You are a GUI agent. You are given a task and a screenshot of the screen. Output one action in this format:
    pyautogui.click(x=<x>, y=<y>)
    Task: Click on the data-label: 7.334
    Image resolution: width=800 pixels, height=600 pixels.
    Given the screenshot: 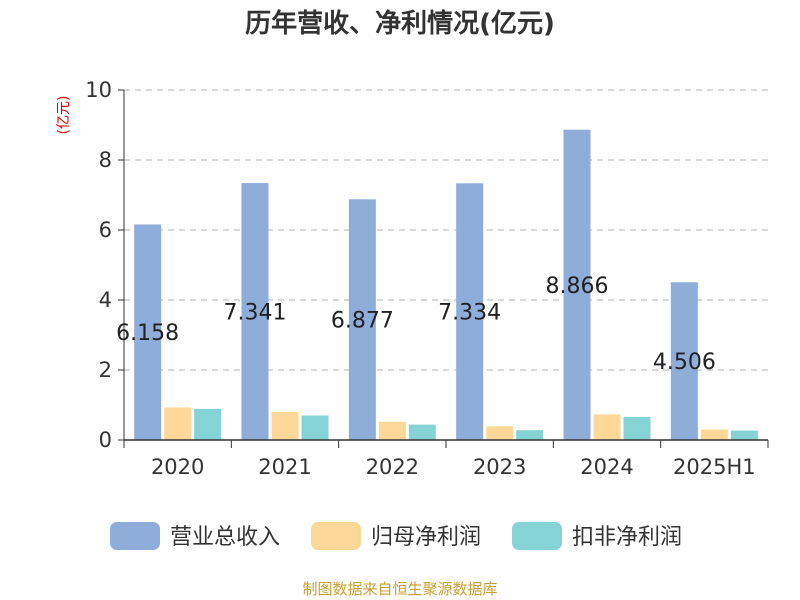 What is the action you would take?
    pyautogui.click(x=469, y=313)
    